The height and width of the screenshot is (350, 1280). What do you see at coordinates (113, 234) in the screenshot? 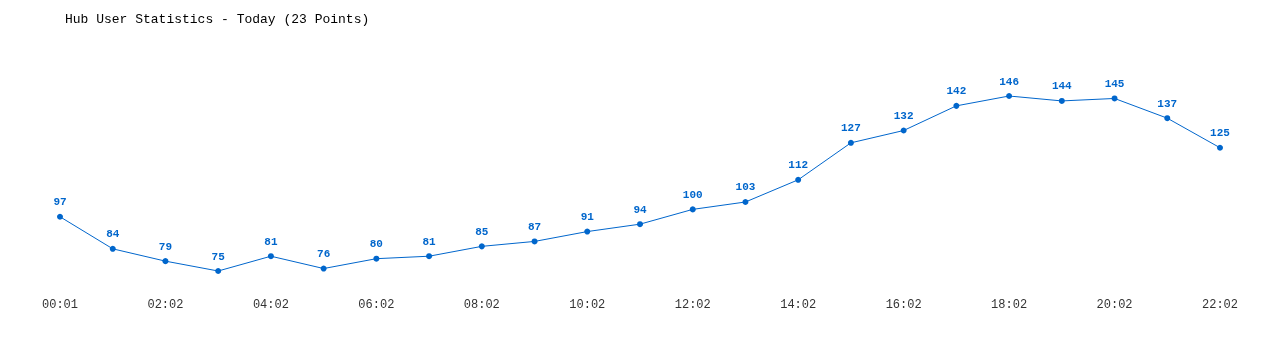
I see `data-label: 84` at bounding box center [113, 234].